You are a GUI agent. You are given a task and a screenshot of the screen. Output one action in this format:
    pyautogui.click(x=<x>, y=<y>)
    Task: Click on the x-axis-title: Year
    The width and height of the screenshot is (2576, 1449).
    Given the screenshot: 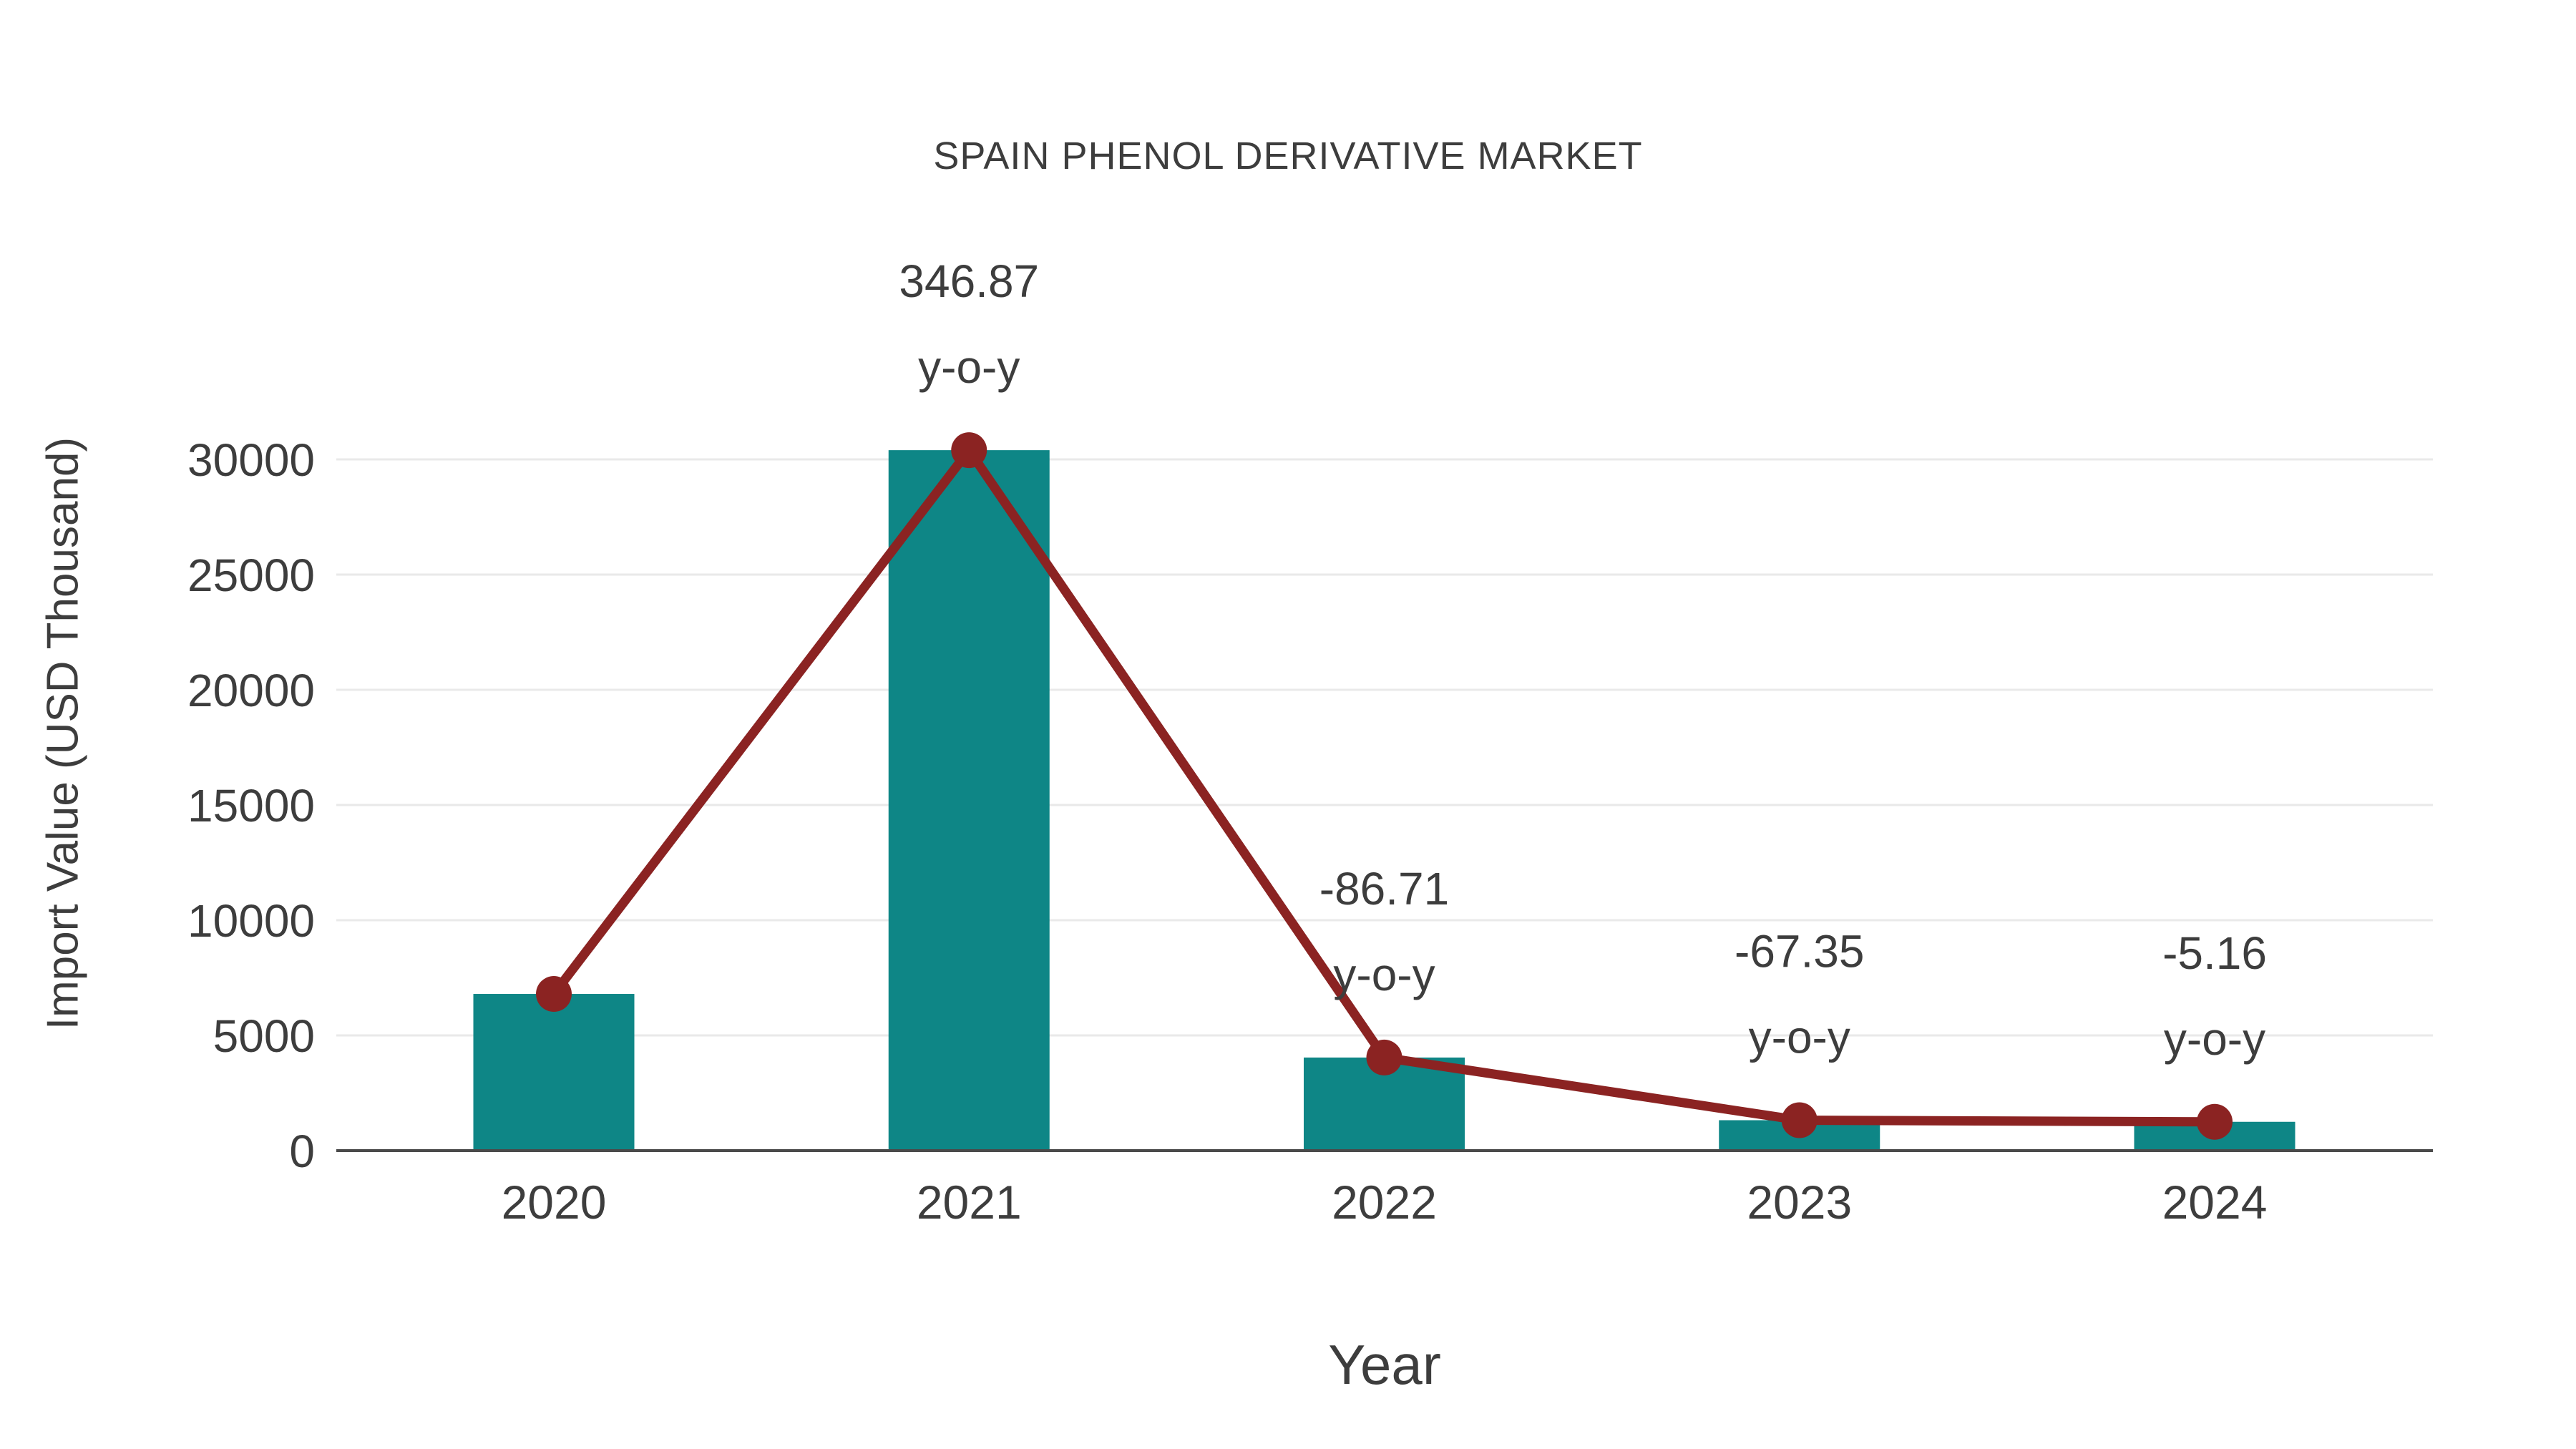 What is the action you would take?
    pyautogui.click(x=1384, y=1364)
    